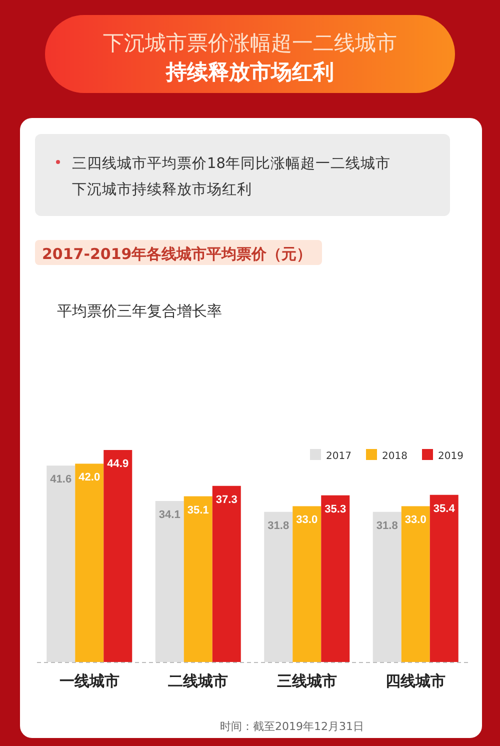 This screenshot has height=746, width=500. Describe the element at coordinates (169, 514) in the screenshot. I see `data-label: 34.1` at that location.